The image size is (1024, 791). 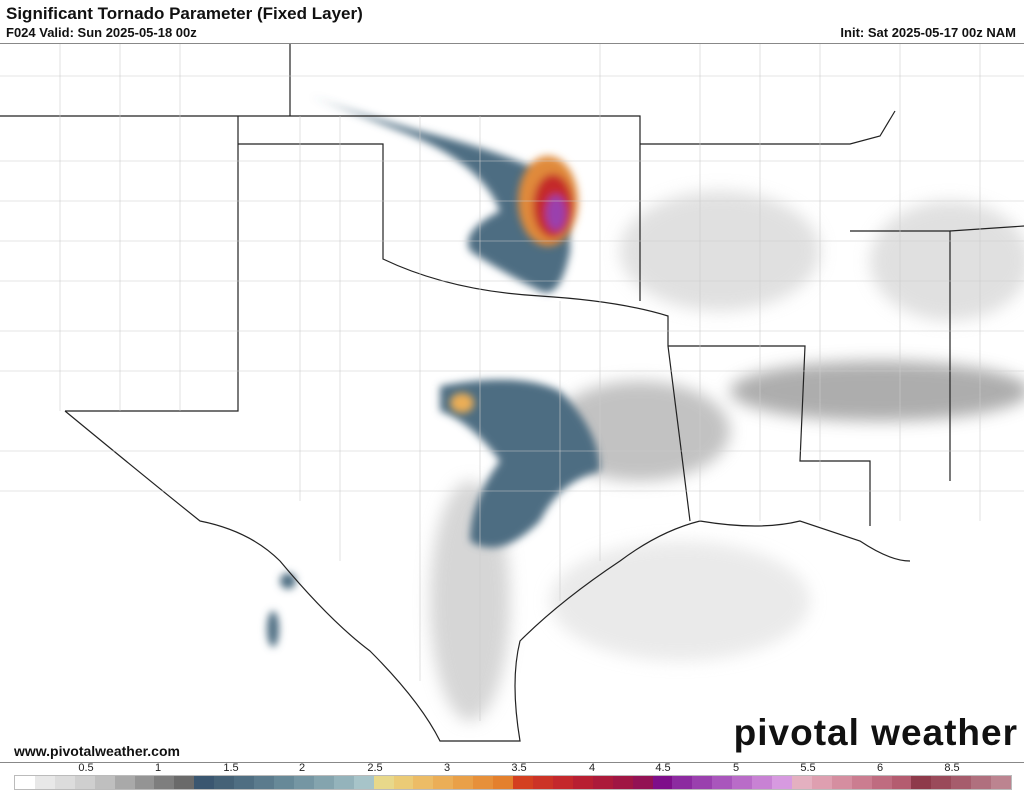 What do you see at coordinates (86, 768) in the screenshot?
I see `tick-label: 0.5` at bounding box center [86, 768].